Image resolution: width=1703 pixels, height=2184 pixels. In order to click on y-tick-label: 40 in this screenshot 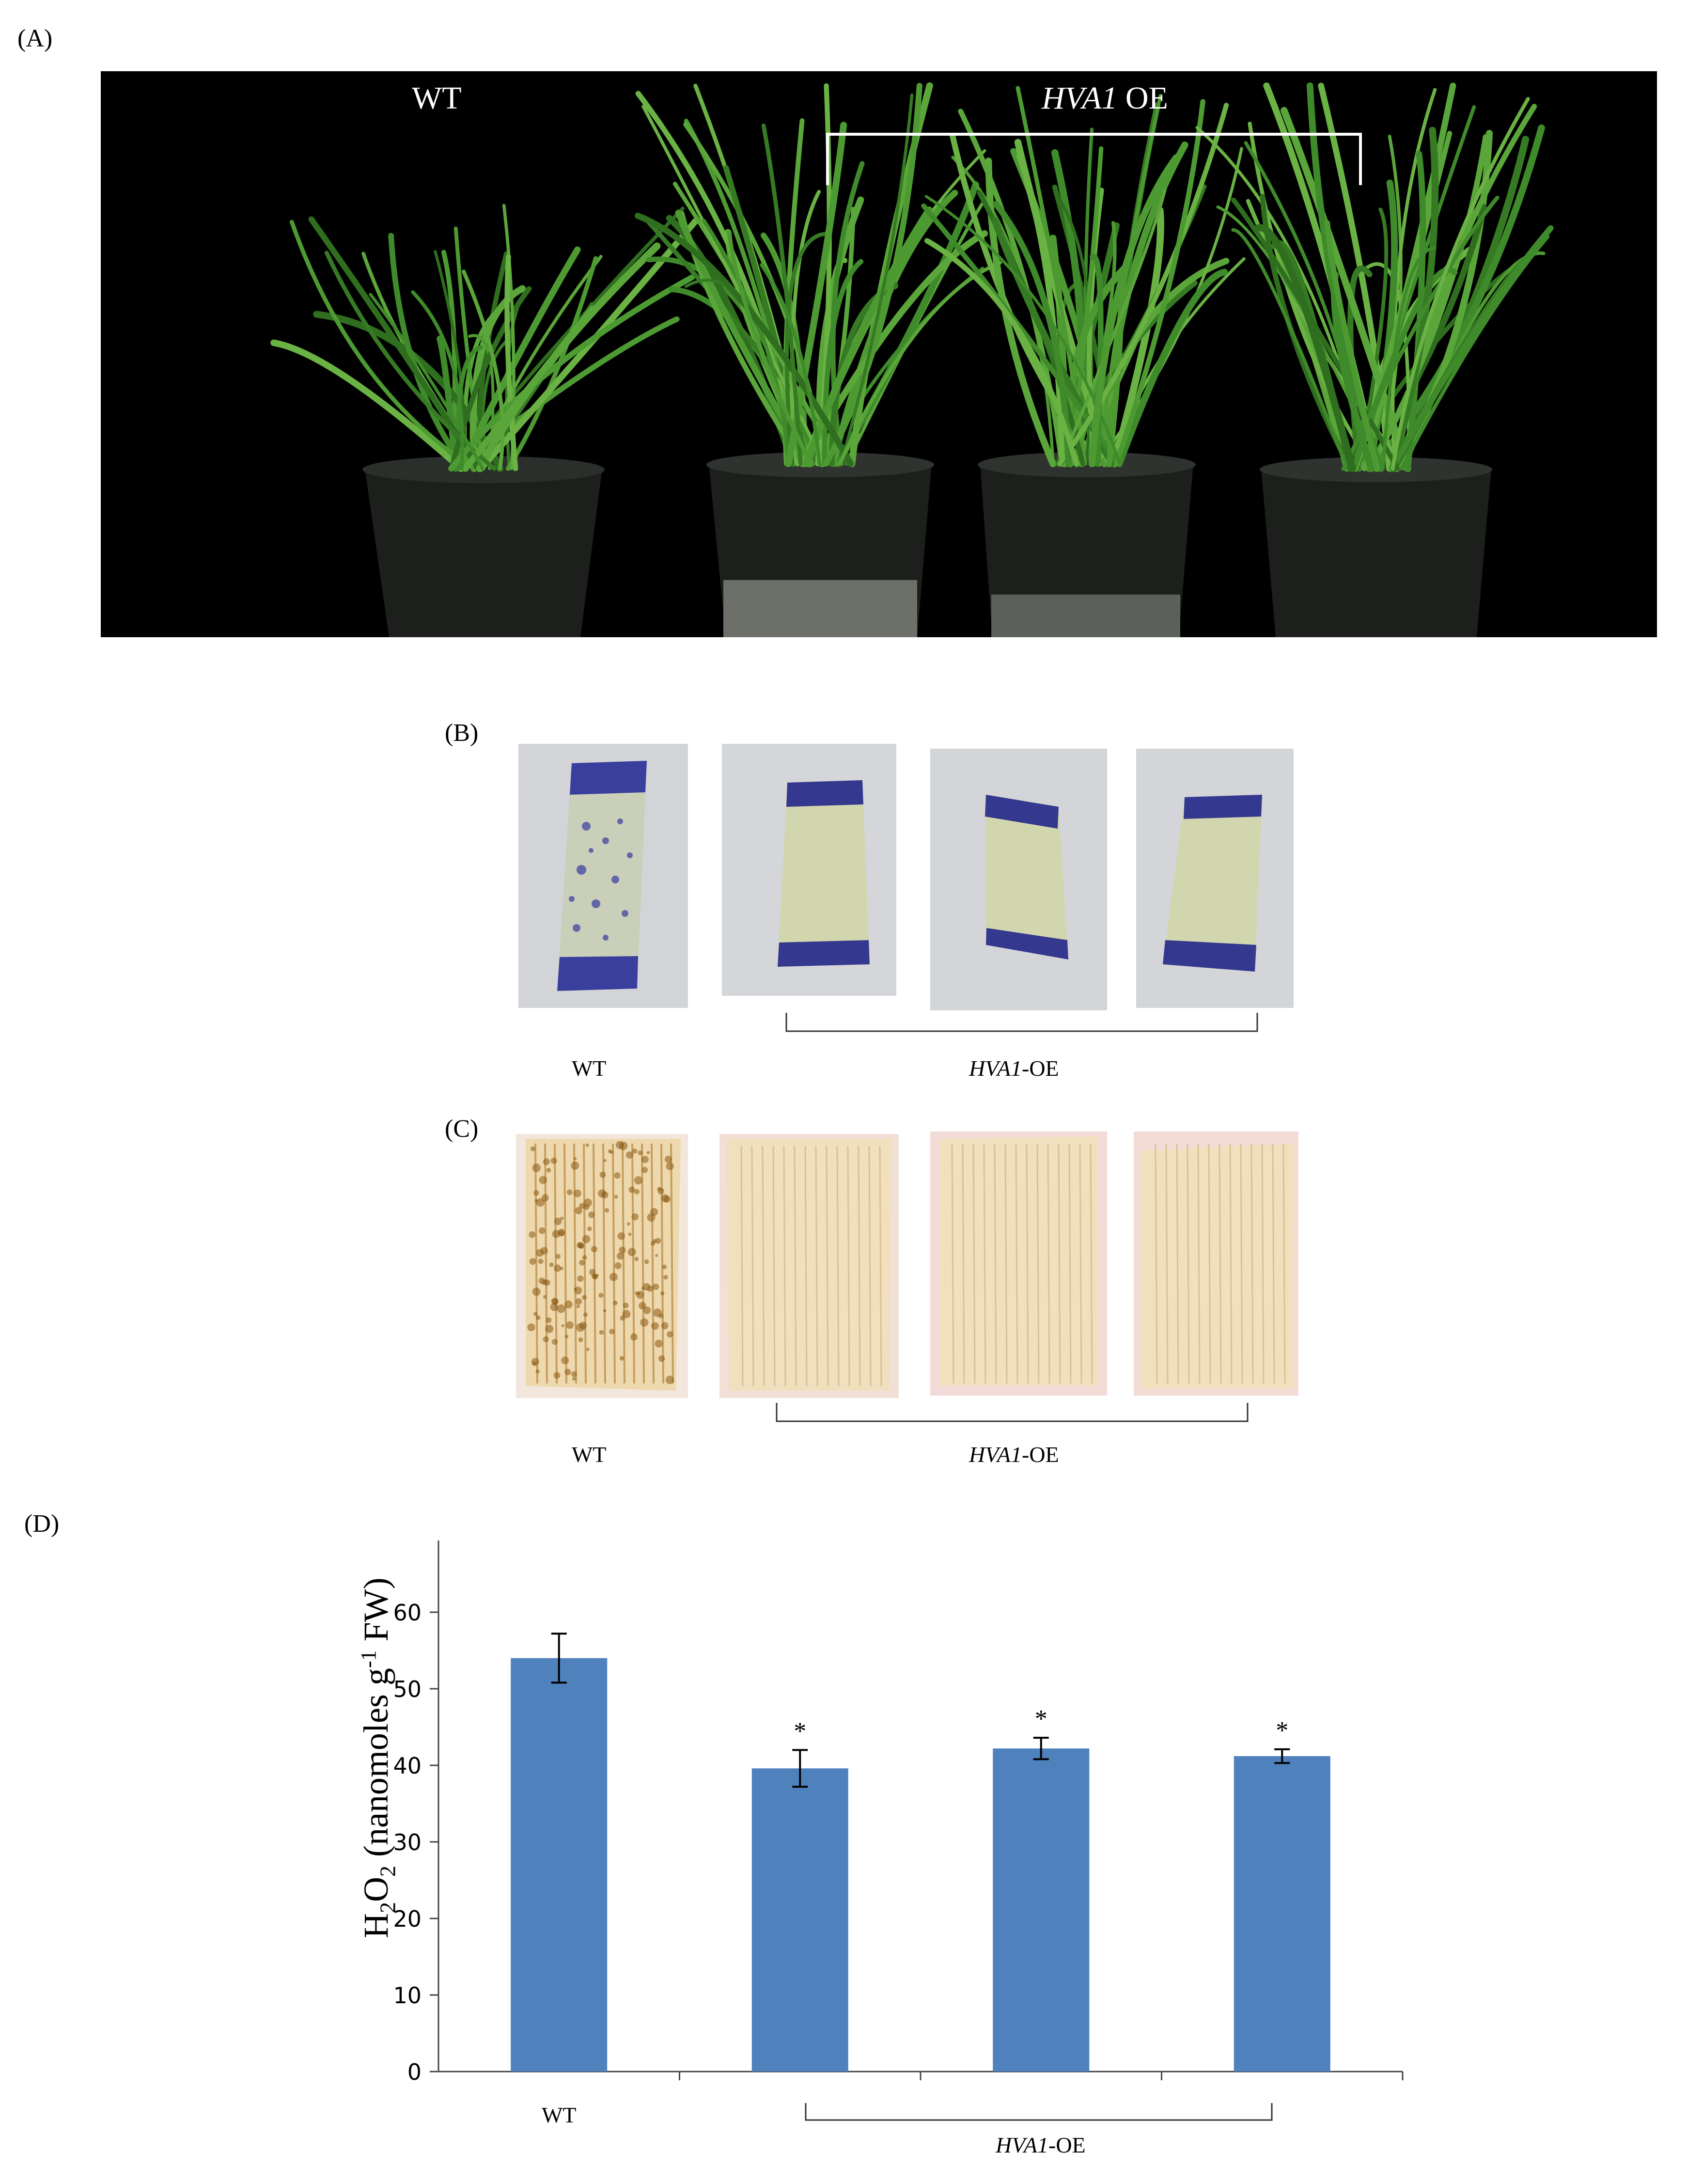, I will do `click(407, 1766)`.